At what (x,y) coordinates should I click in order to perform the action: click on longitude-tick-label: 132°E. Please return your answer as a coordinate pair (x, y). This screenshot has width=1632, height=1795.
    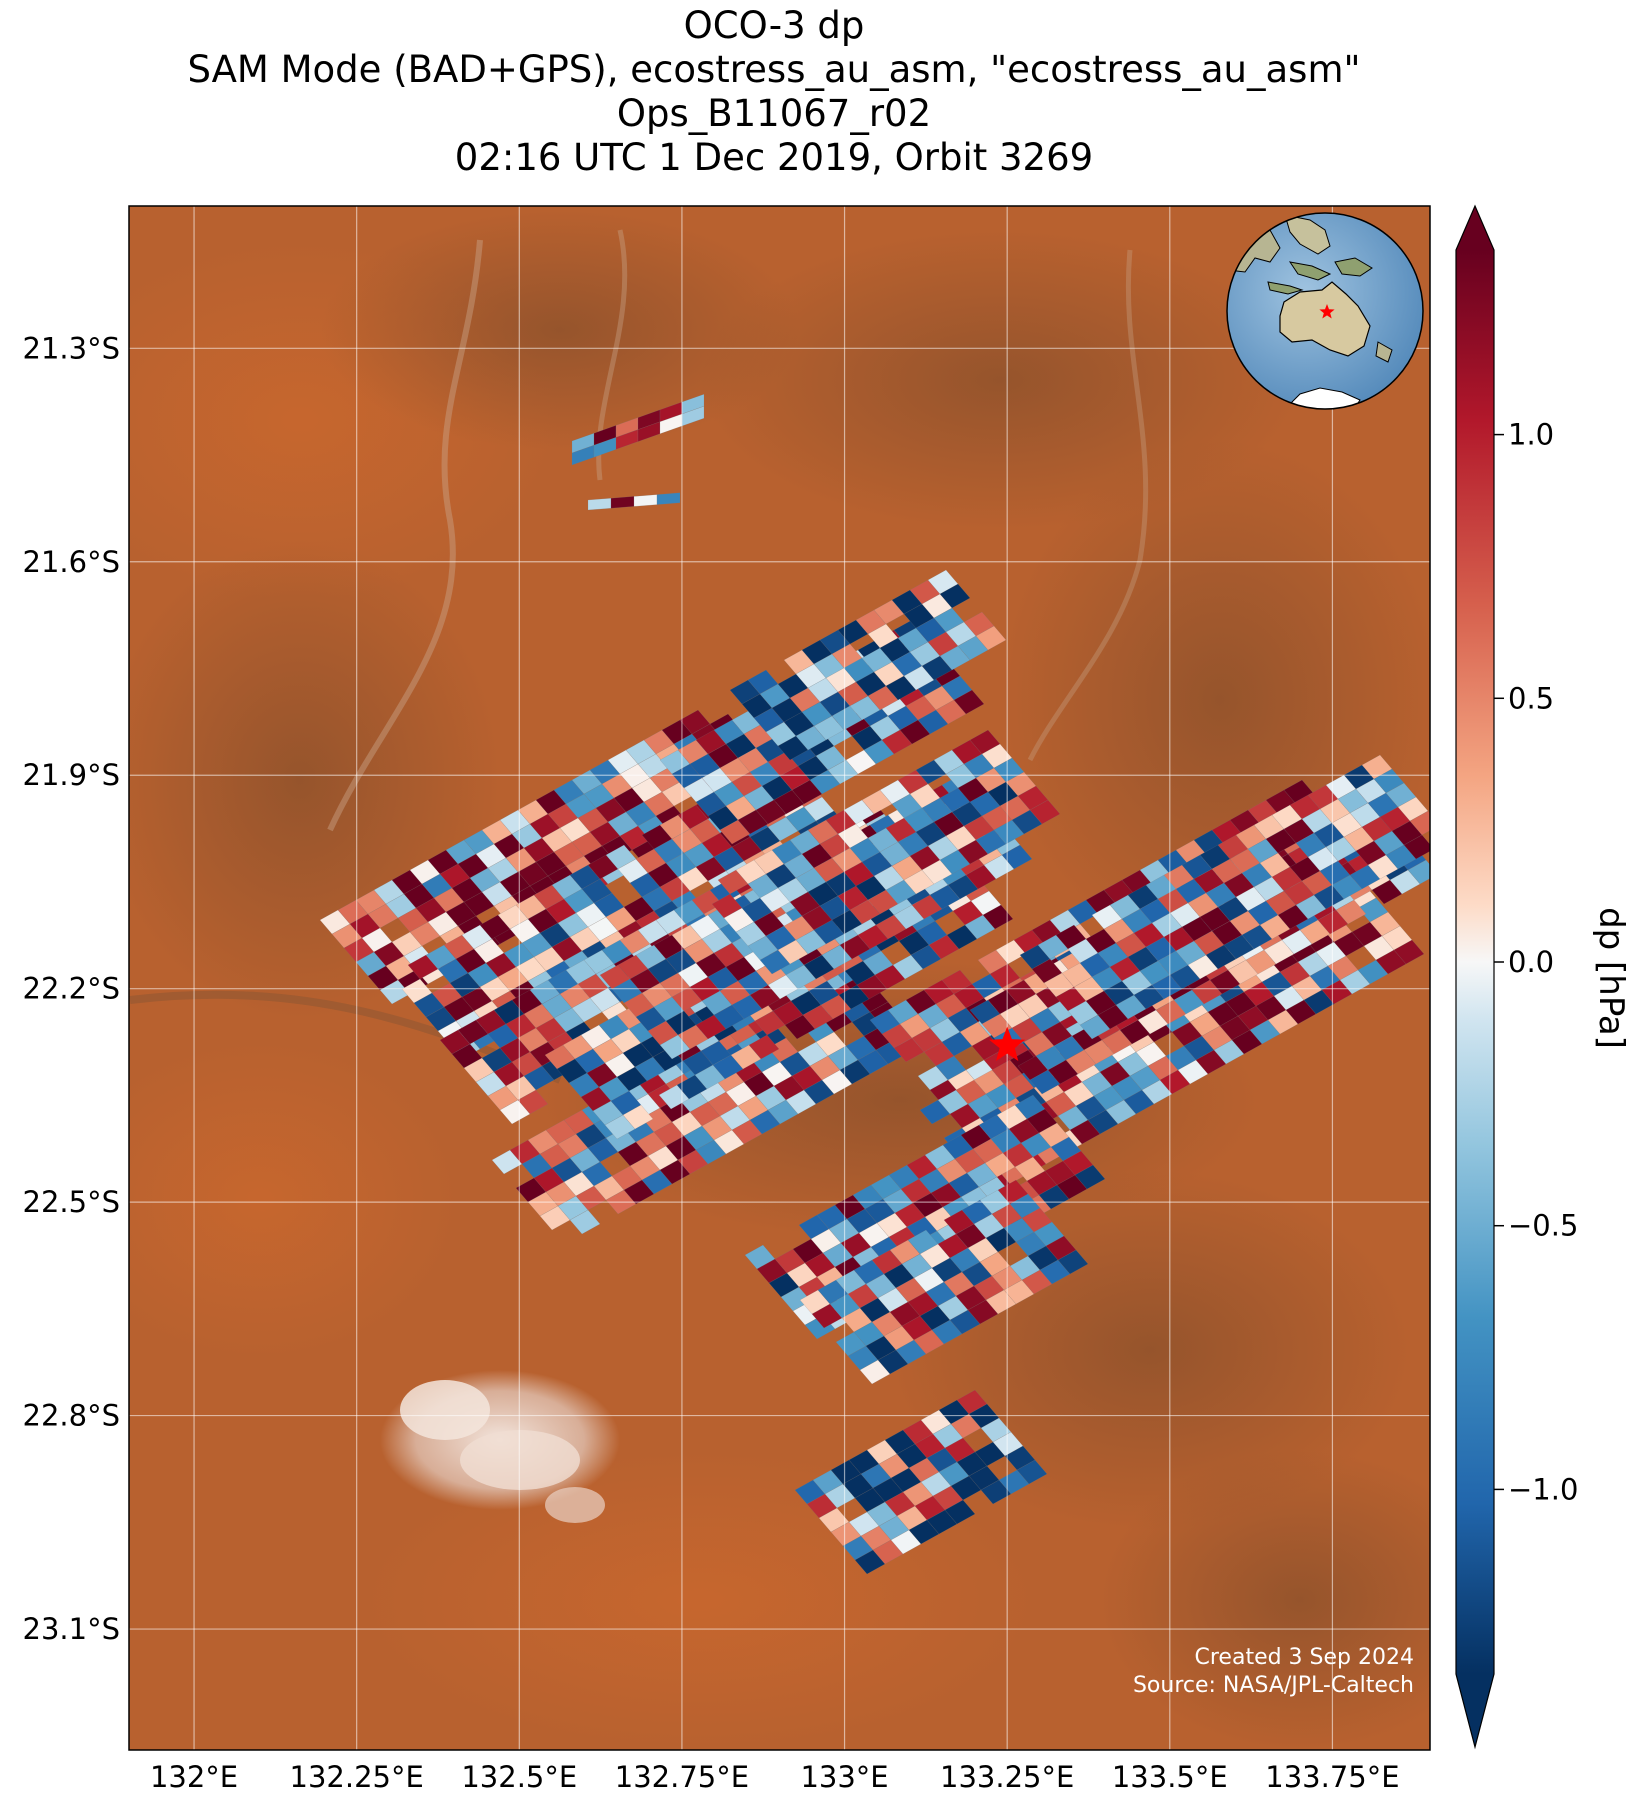
    Looking at the image, I should click on (194, 1777).